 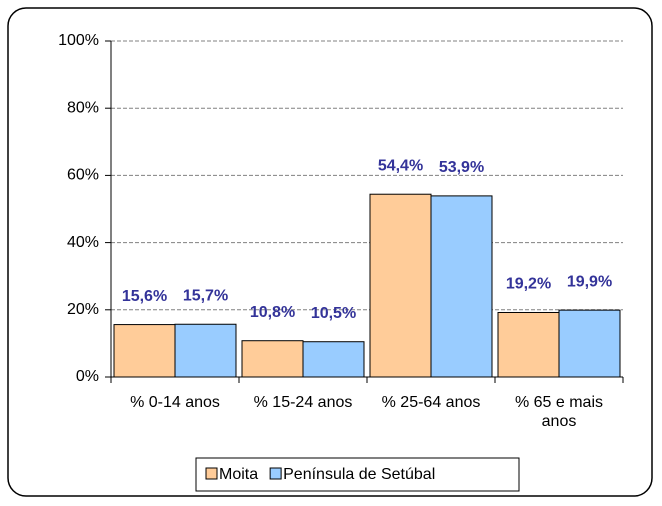 What do you see at coordinates (87, 376) in the screenshot?
I see `y-tick-label: 0%` at bounding box center [87, 376].